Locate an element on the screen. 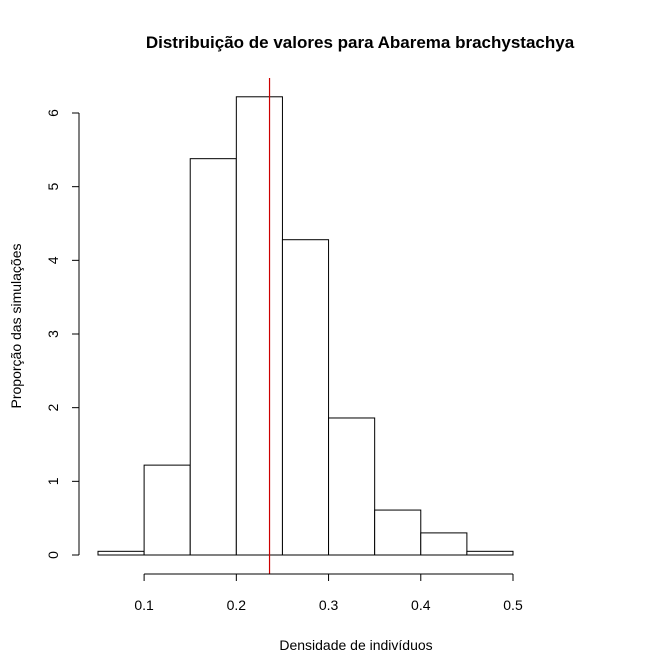  y-tick-label-3: 3 is located at coordinates (53, 334).